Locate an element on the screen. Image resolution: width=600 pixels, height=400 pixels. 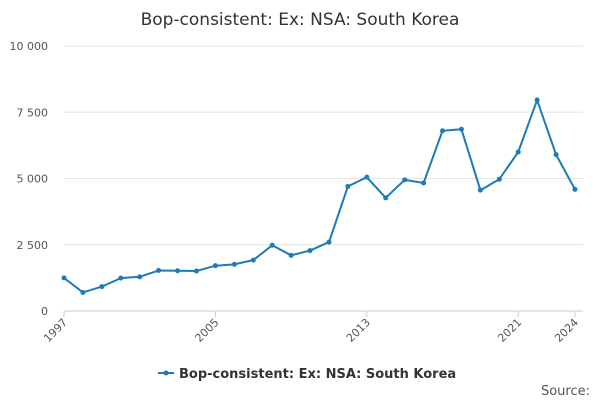
x-tick-label: 1997 is located at coordinates (55, 330).